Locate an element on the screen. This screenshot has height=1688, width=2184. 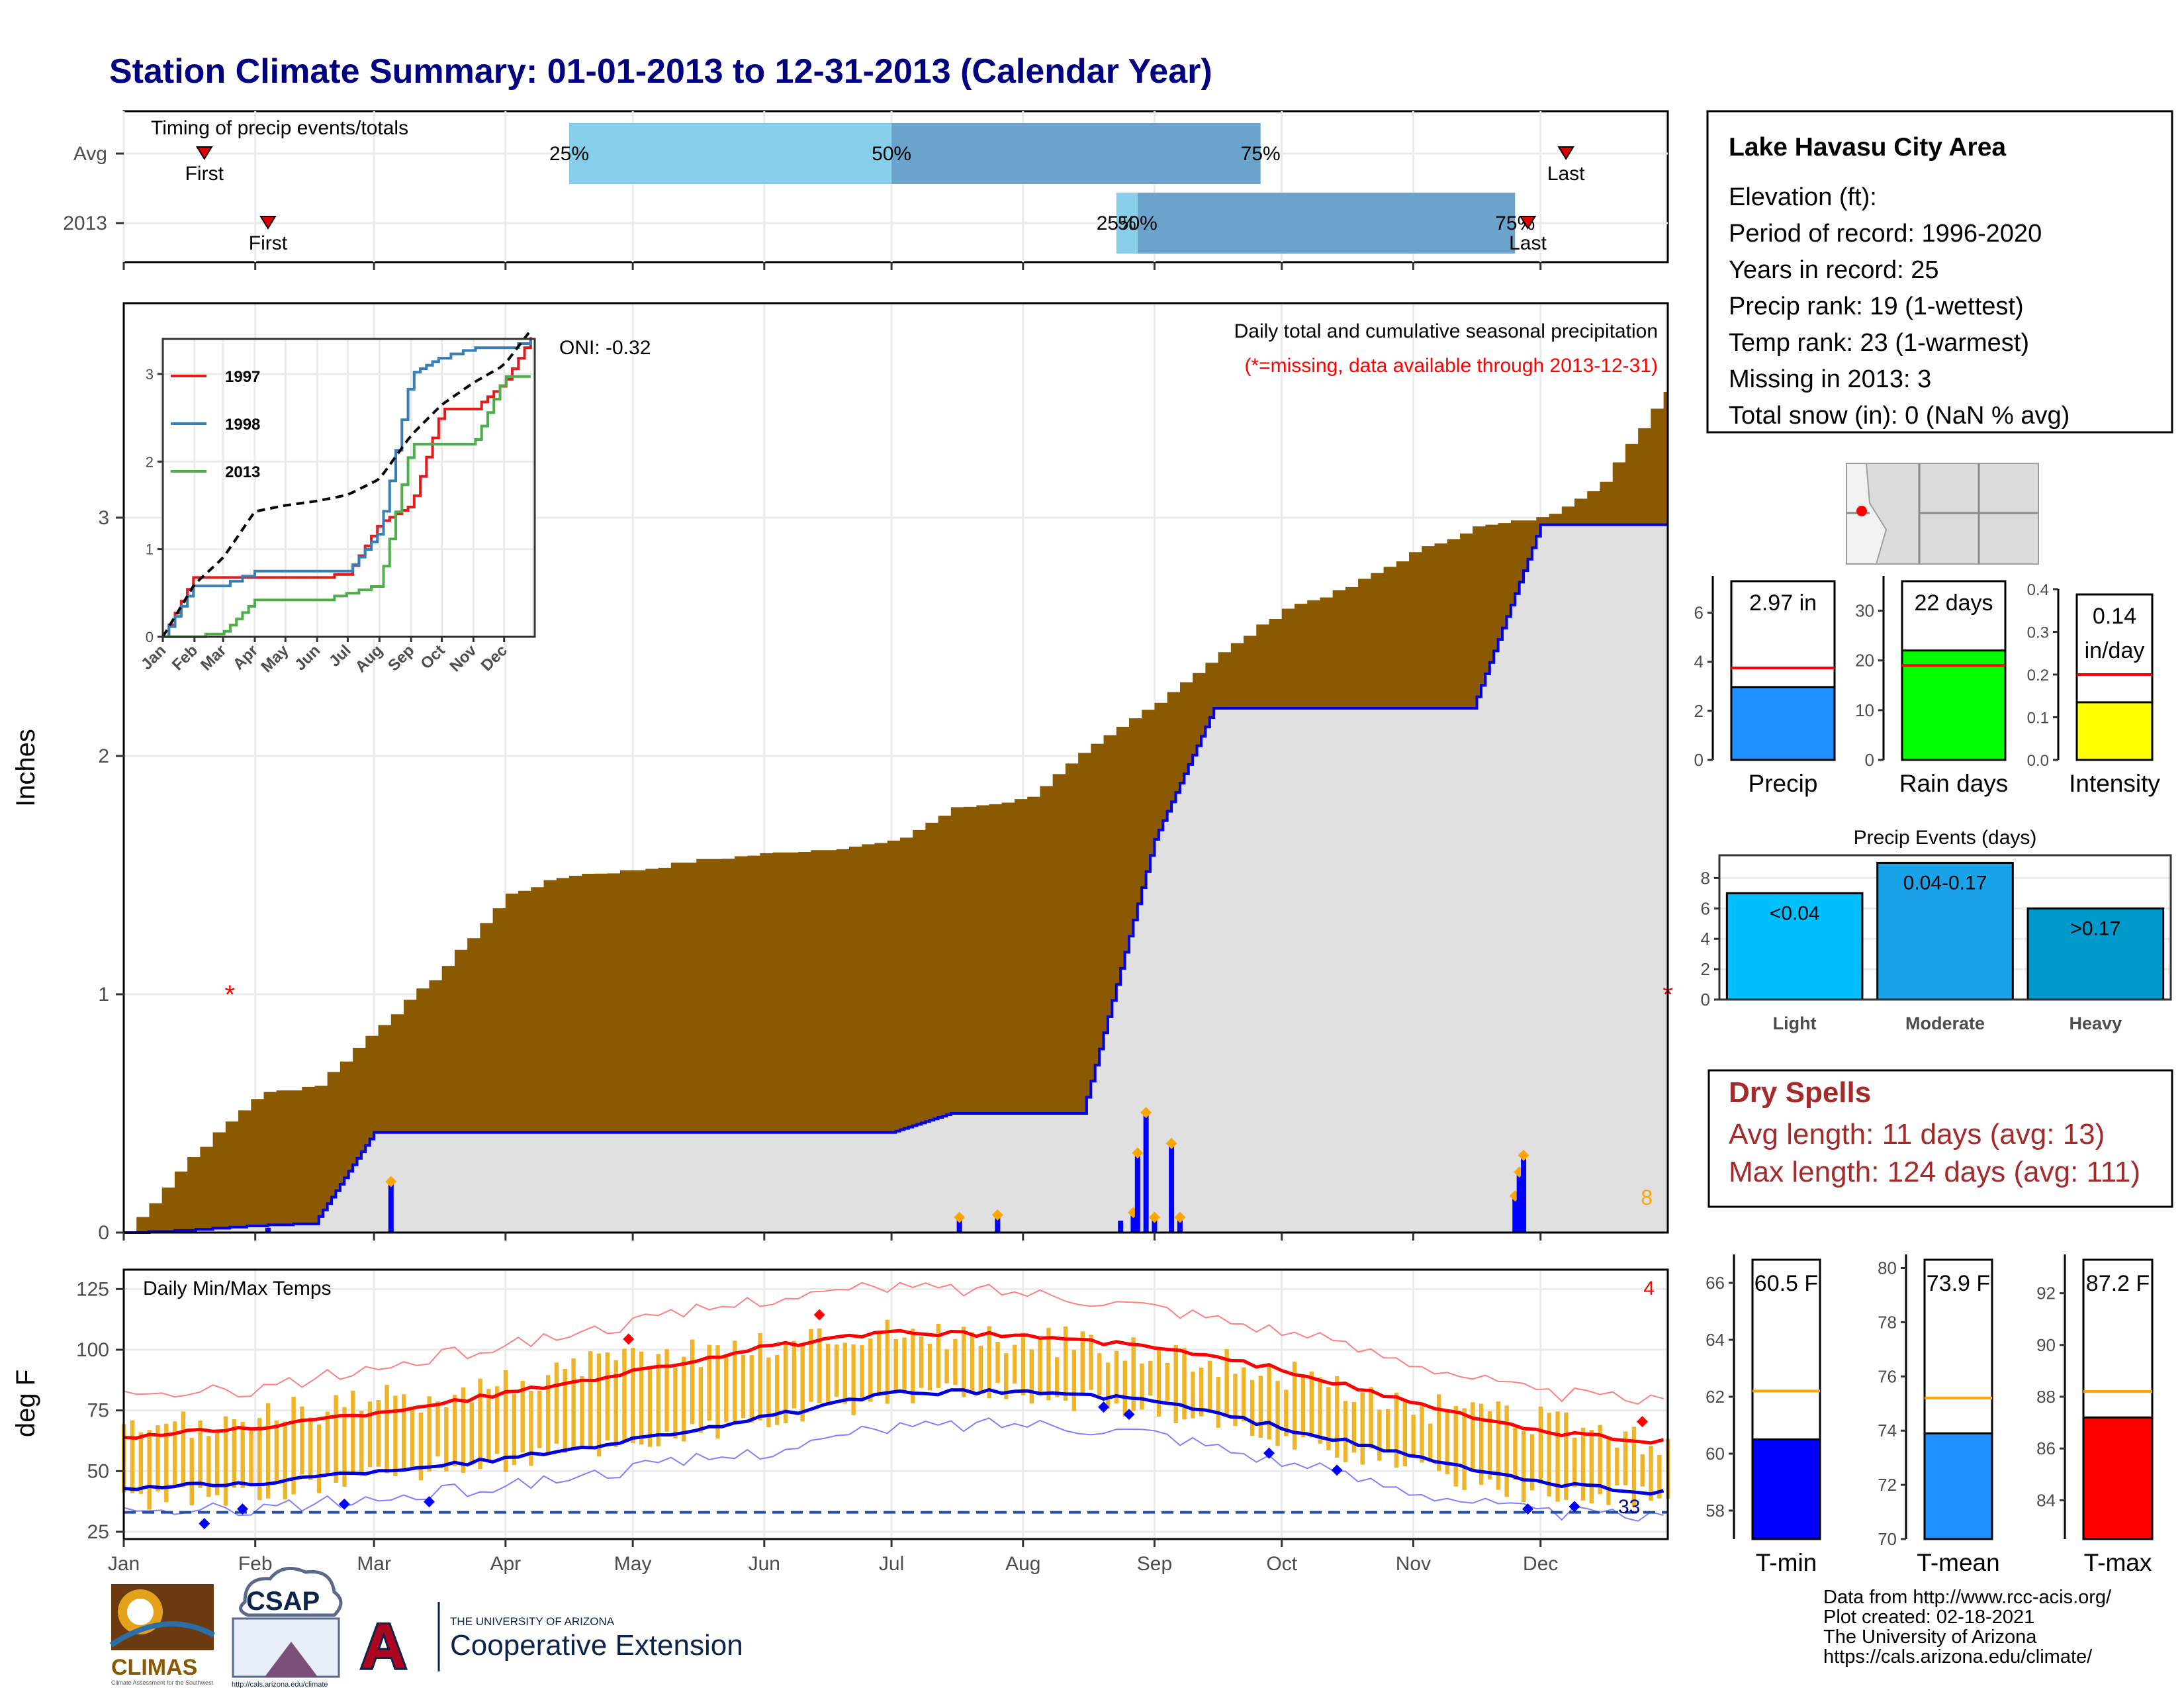
tmax-chart: 84 86 88 90 92 87.2 F T-max is located at coordinates (2104, 1415).